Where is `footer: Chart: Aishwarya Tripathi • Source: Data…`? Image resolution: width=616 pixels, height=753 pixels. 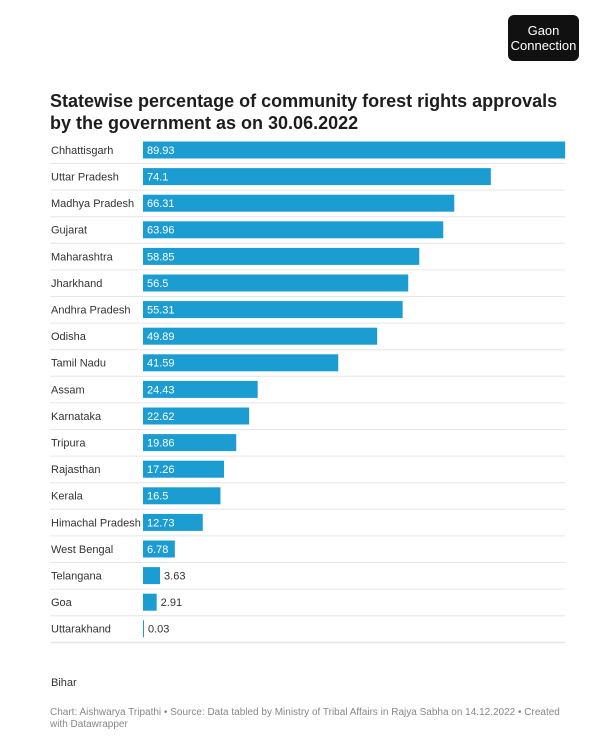
footer: Chart: Aishwarya Tripathi • Source: Data… is located at coordinates (305, 718).